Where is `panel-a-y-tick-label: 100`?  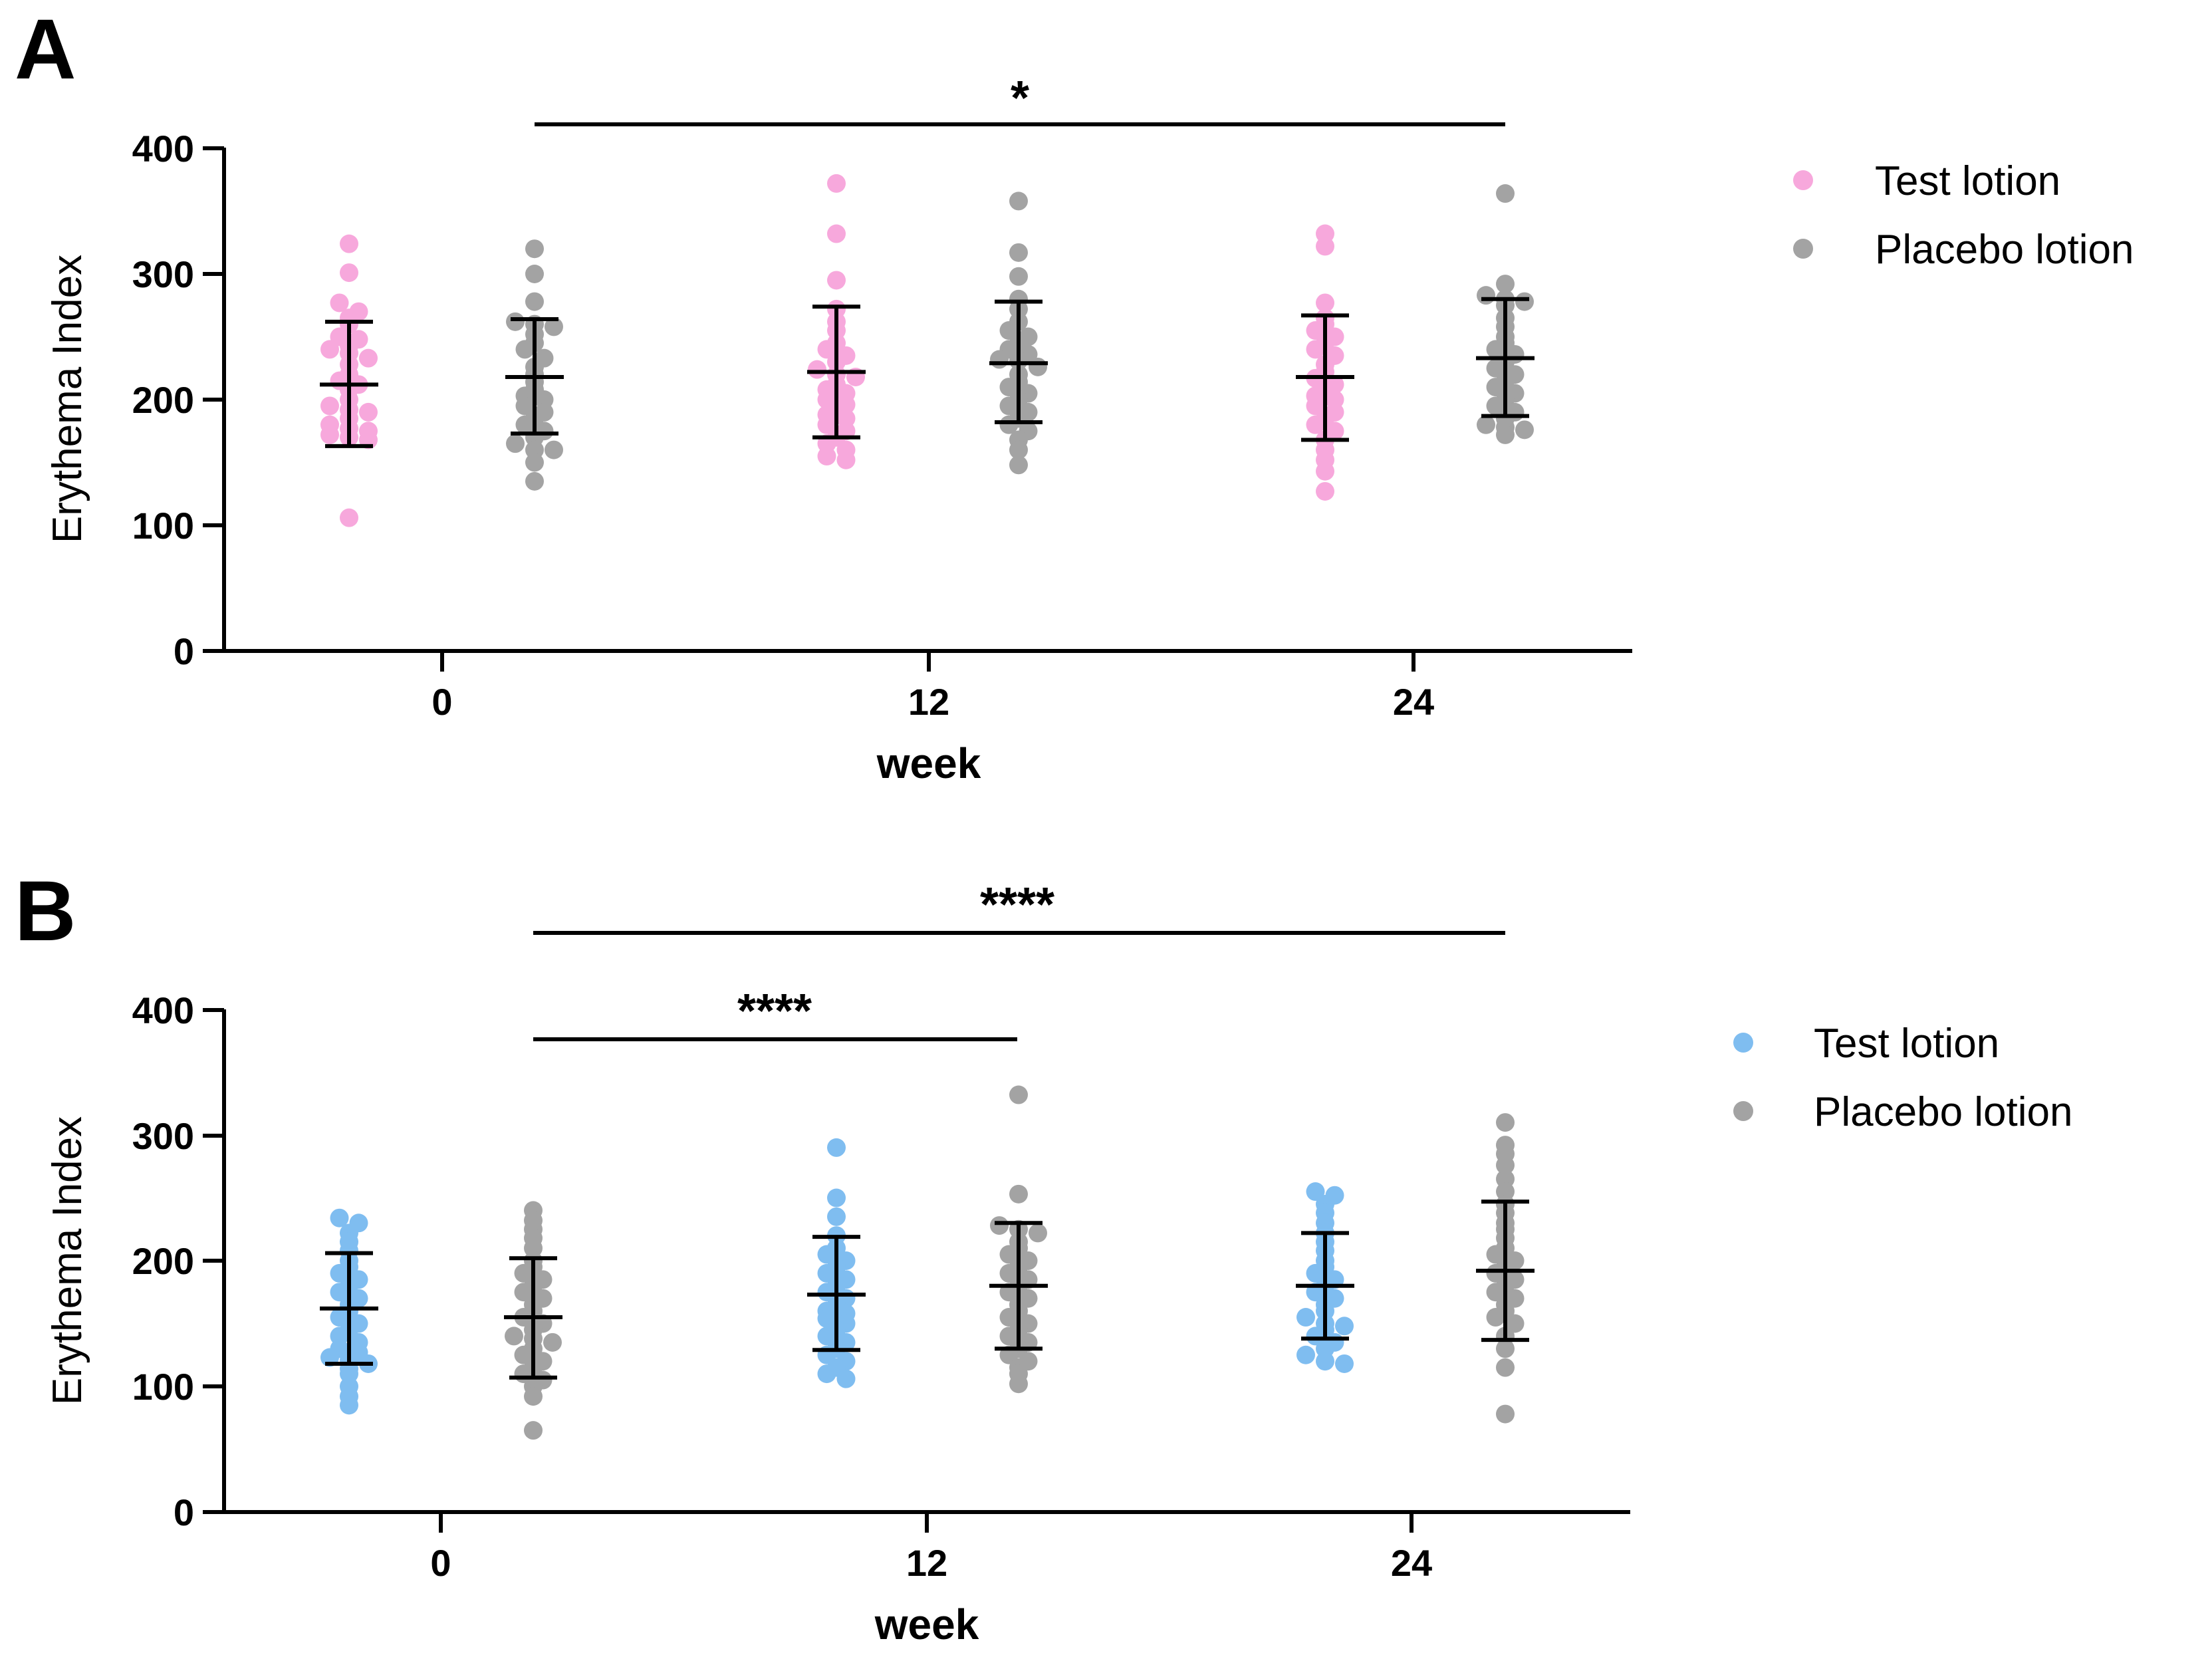
panel-a-y-tick-label: 100 is located at coordinates (163, 526).